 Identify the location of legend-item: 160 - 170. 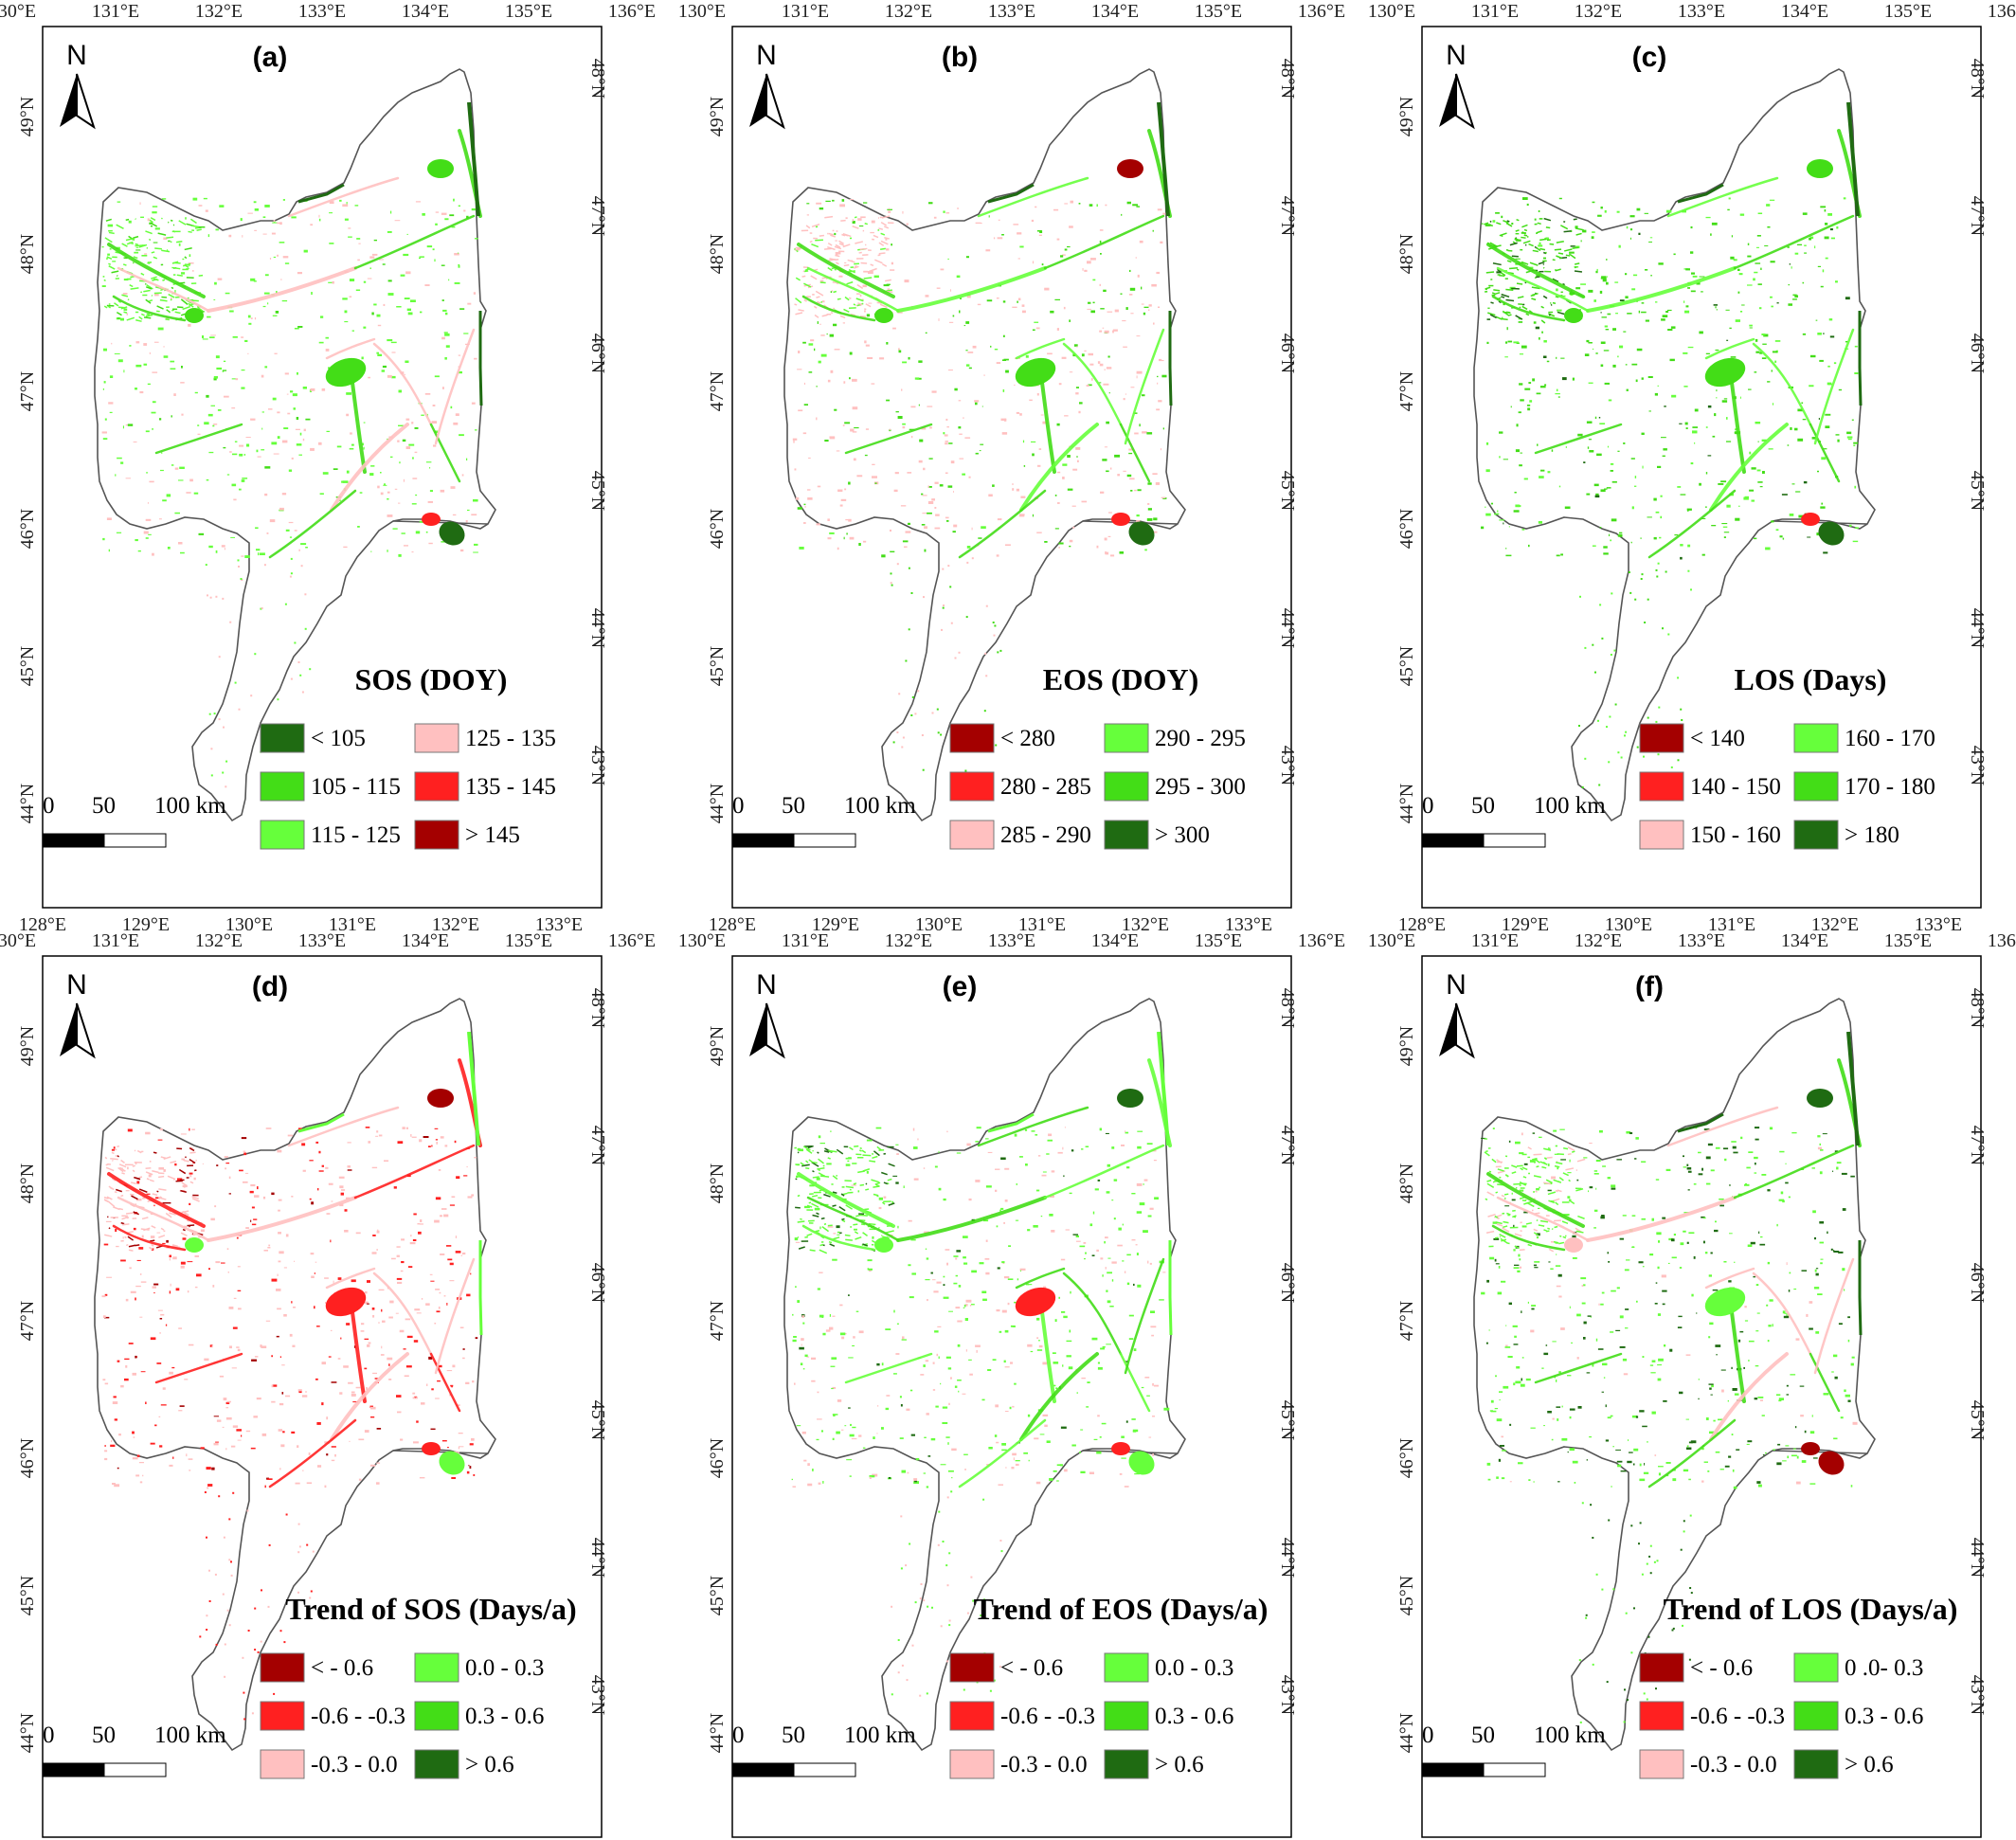
(1864, 738).